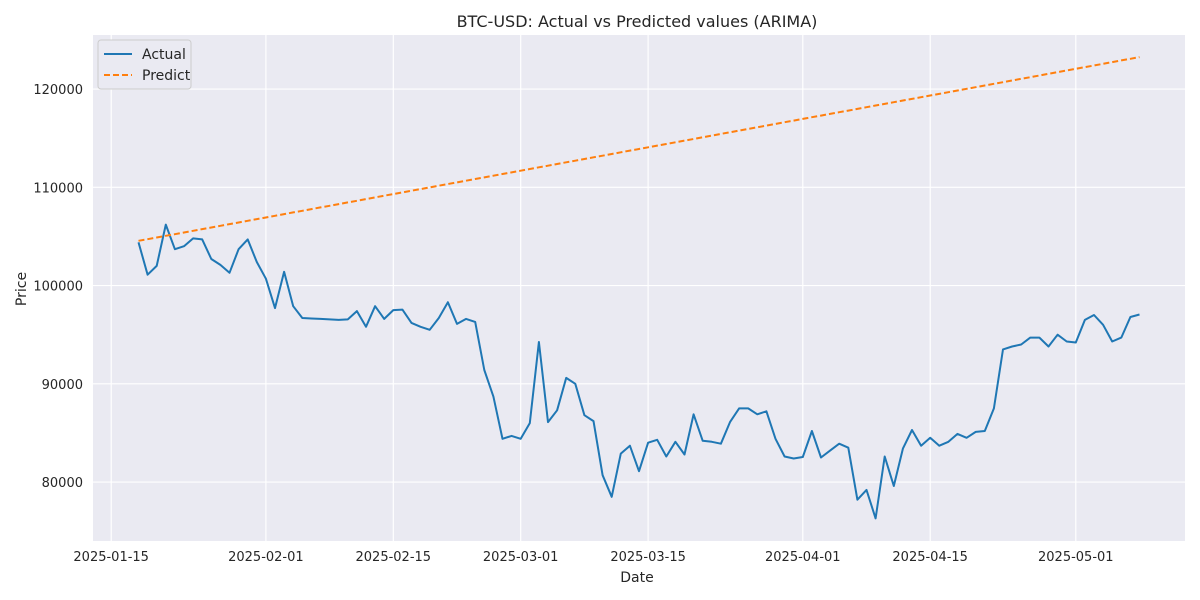  Describe the element at coordinates (636, 578) in the screenshot. I see `x-axis-label: Date` at that location.